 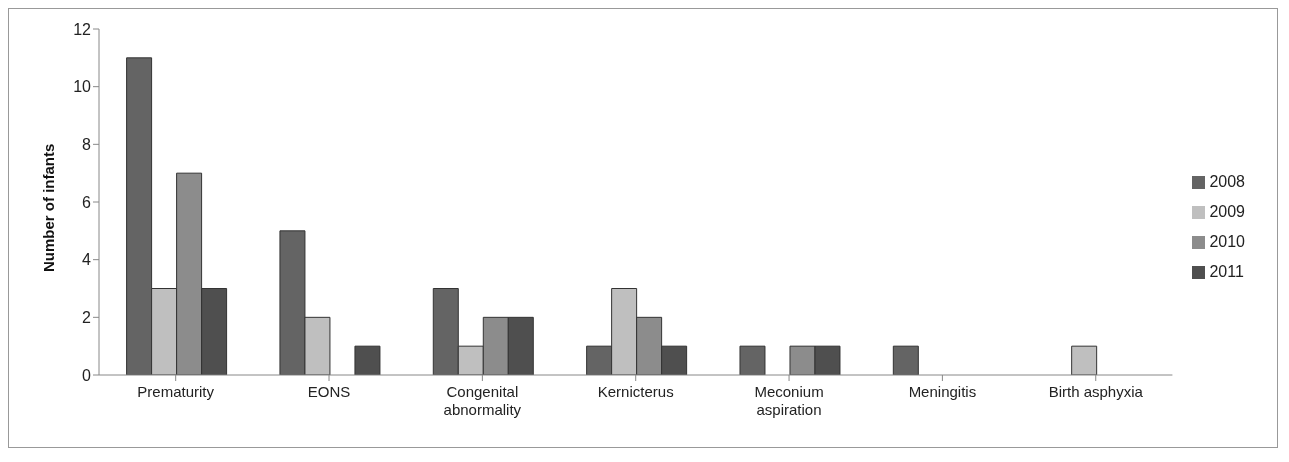 What do you see at coordinates (87, 145) in the screenshot?
I see `y-tick-label: 8` at bounding box center [87, 145].